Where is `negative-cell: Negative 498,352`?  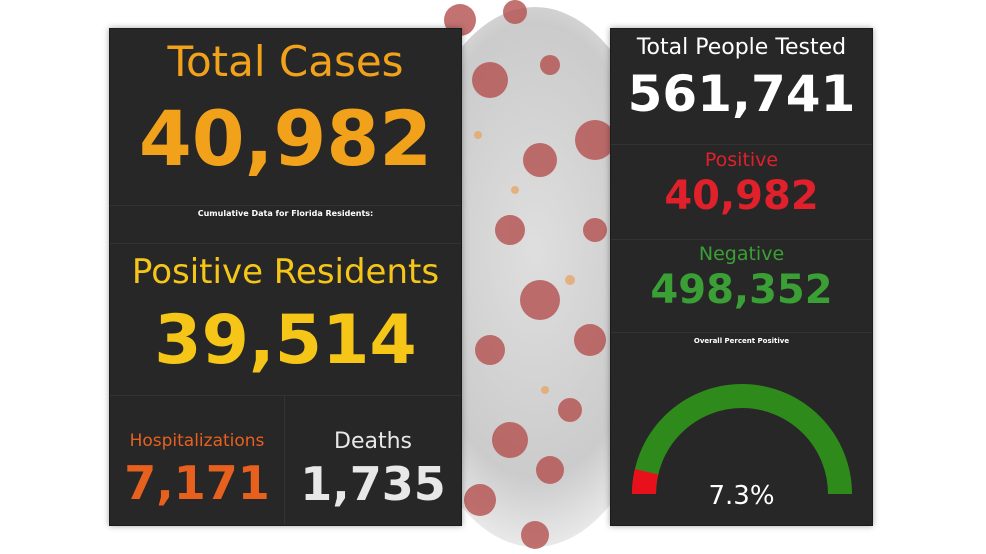 negative-cell: Negative 498,352 is located at coordinates (741, 278).